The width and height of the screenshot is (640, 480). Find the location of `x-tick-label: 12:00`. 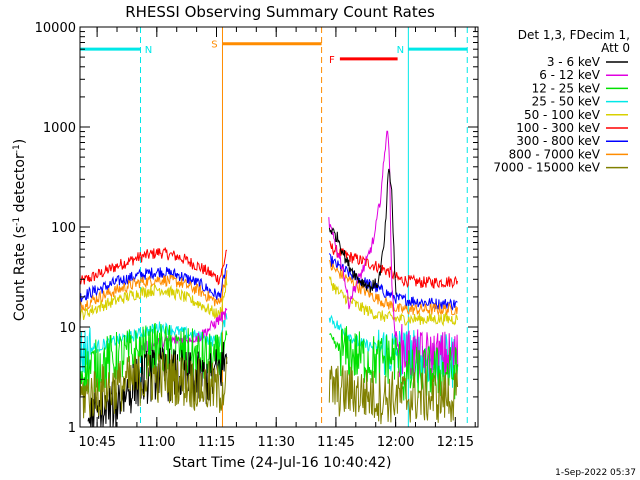

x-tick-label: 12:00 is located at coordinates (395, 442).